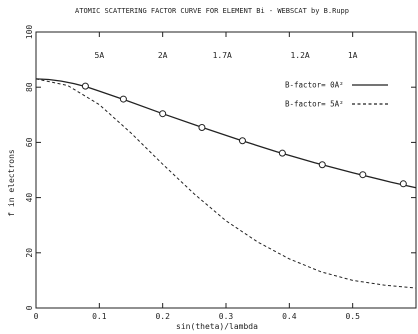 The height and width of the screenshot is (334, 418). Describe the element at coordinates (163, 55) in the screenshot. I see `resolution-label: 2A` at that location.